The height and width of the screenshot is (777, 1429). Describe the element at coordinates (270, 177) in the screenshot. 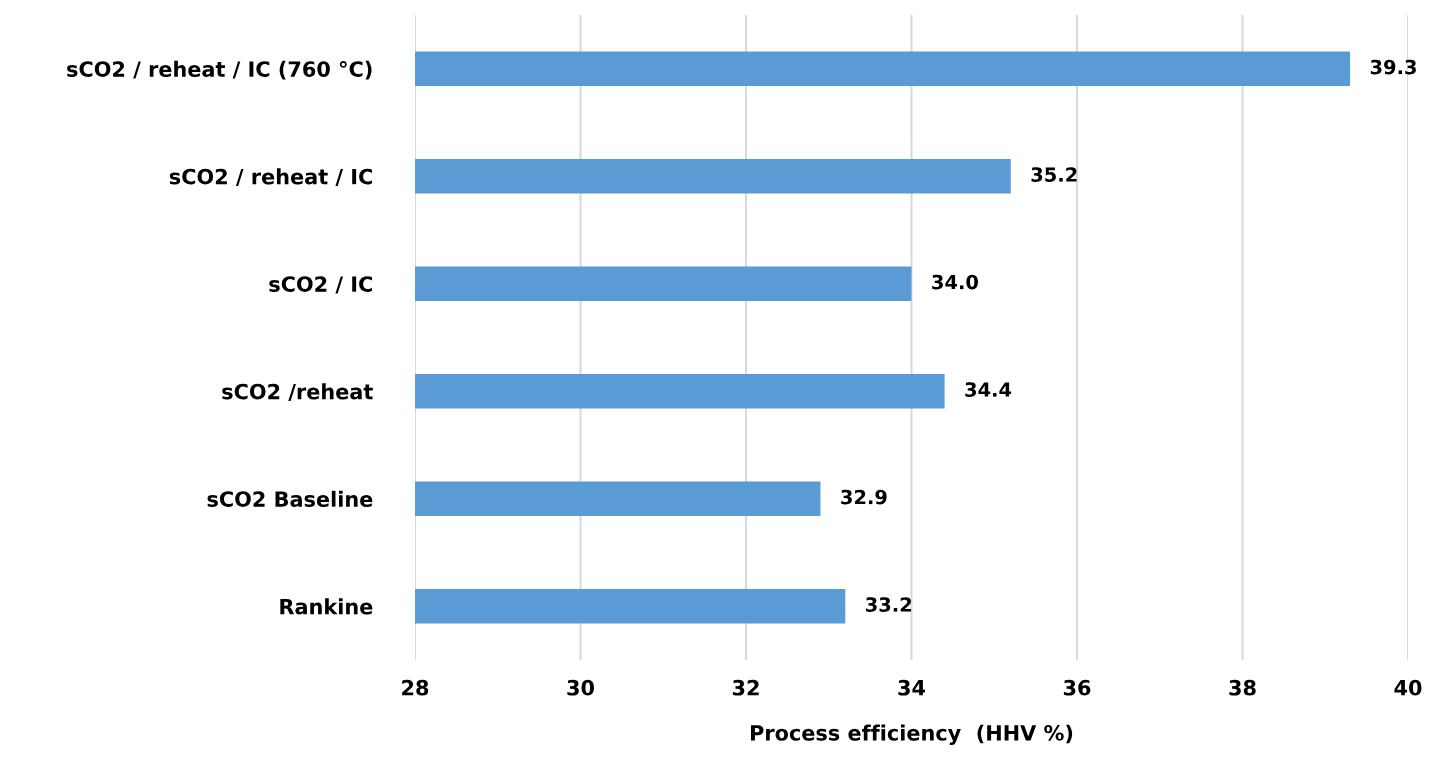

I see `y-tick-label: sCO2 / reheat / IC` at that location.